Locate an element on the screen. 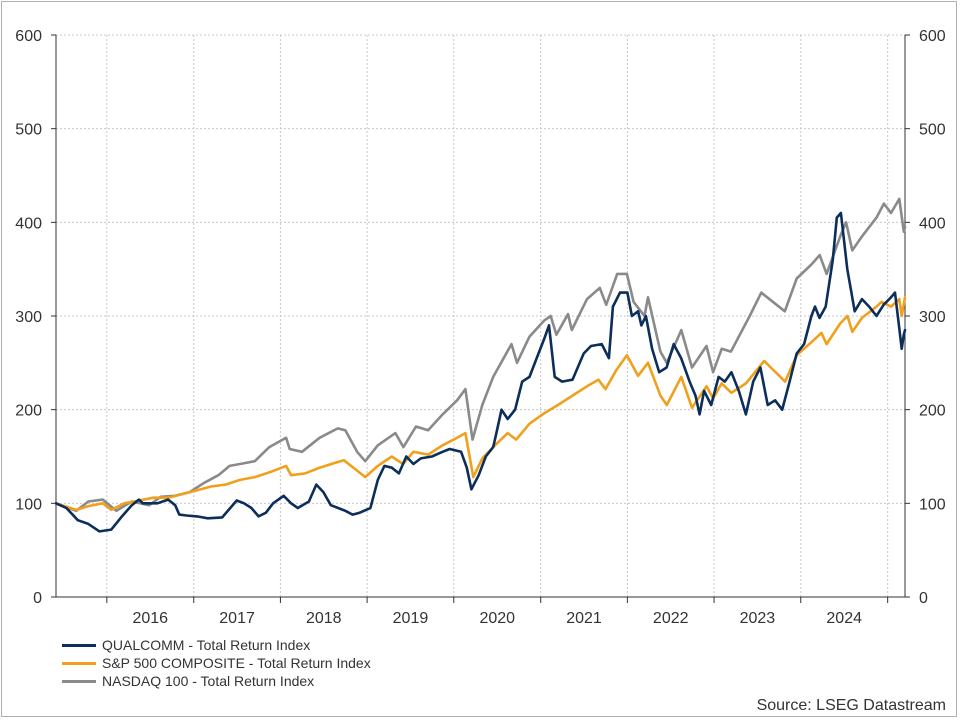 This screenshot has height=720, width=960. y-tick-label-right: 600 is located at coordinates (932, 36).